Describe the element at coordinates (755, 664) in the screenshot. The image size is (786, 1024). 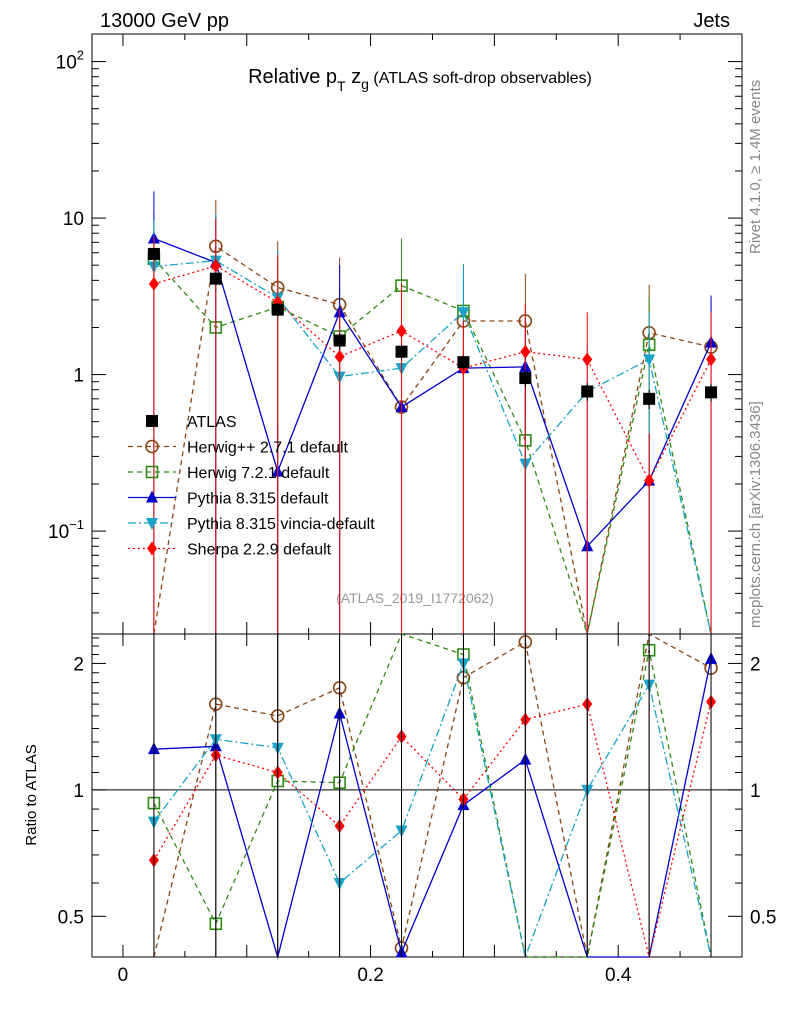
I see `ratio-y-tick-label-right: 2` at that location.